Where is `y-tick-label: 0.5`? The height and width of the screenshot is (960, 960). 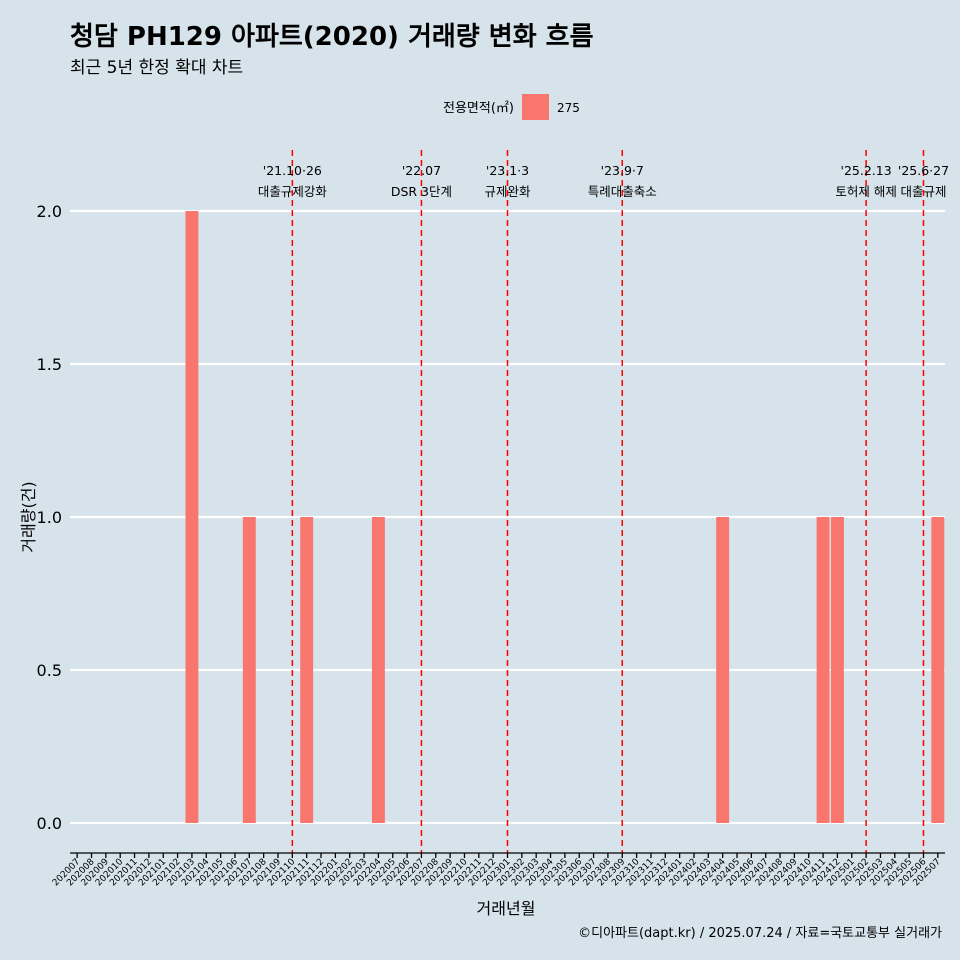
y-tick-label: 0.5 is located at coordinates (49, 670).